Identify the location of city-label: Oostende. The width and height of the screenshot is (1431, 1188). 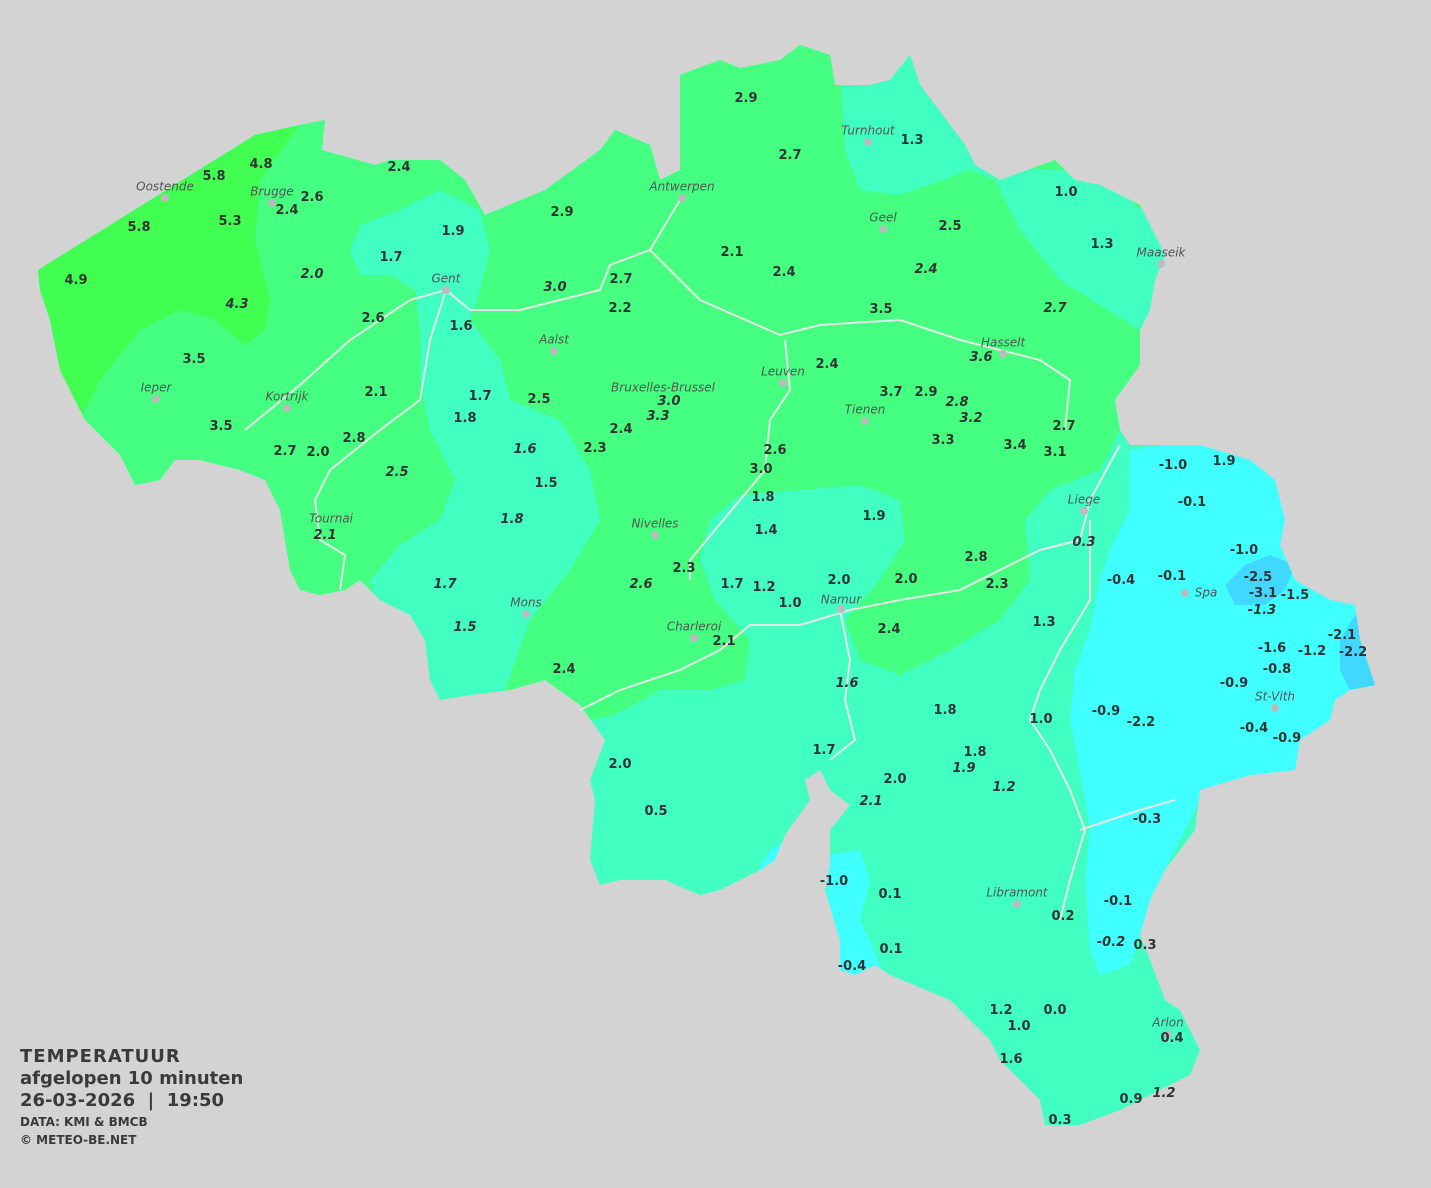
(165, 186).